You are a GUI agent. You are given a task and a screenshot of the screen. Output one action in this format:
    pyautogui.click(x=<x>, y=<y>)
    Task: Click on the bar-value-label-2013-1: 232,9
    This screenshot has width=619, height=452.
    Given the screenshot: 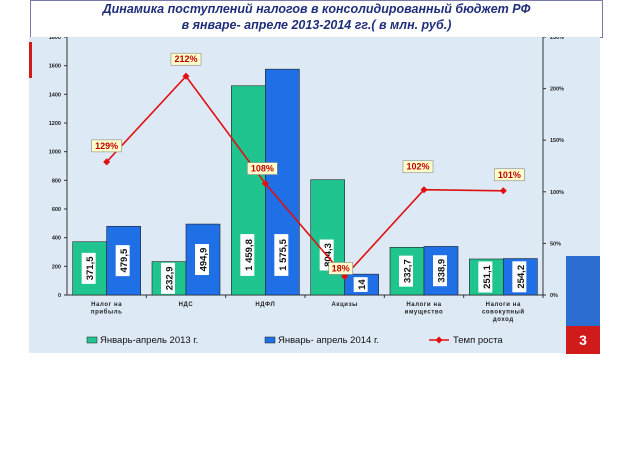 What is the action you would take?
    pyautogui.click(x=168, y=278)
    